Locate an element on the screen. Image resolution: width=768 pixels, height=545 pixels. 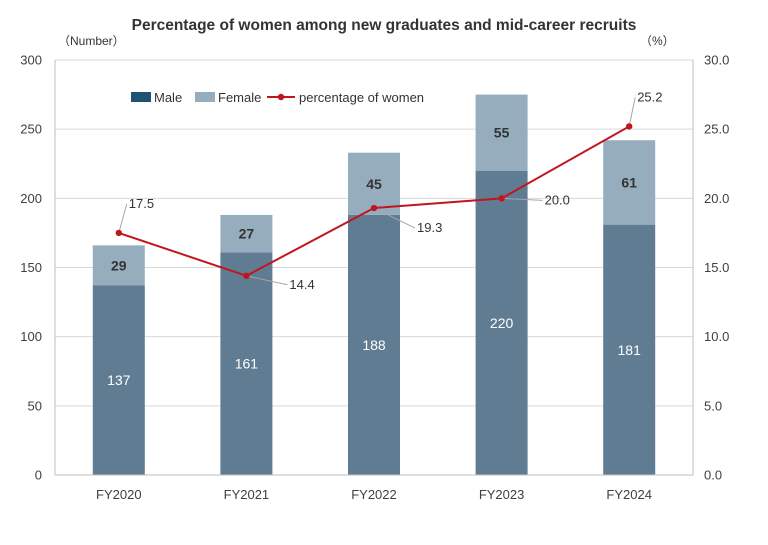
percentage-data-label: 14.4 is located at coordinates (301, 284).